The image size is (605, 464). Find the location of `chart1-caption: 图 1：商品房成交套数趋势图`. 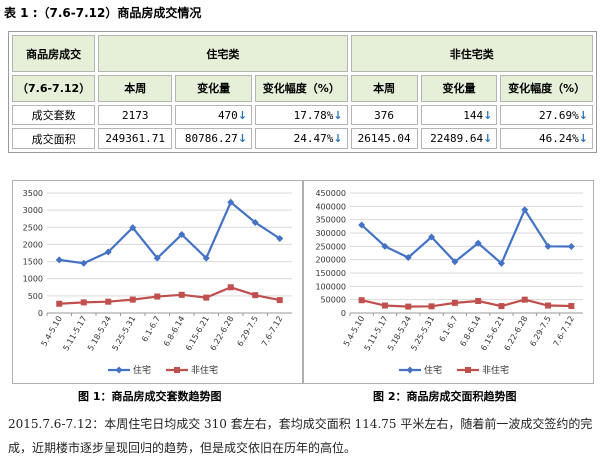

chart1-caption: 图 1：商品房成交套数趋势图 is located at coordinates (150, 396).